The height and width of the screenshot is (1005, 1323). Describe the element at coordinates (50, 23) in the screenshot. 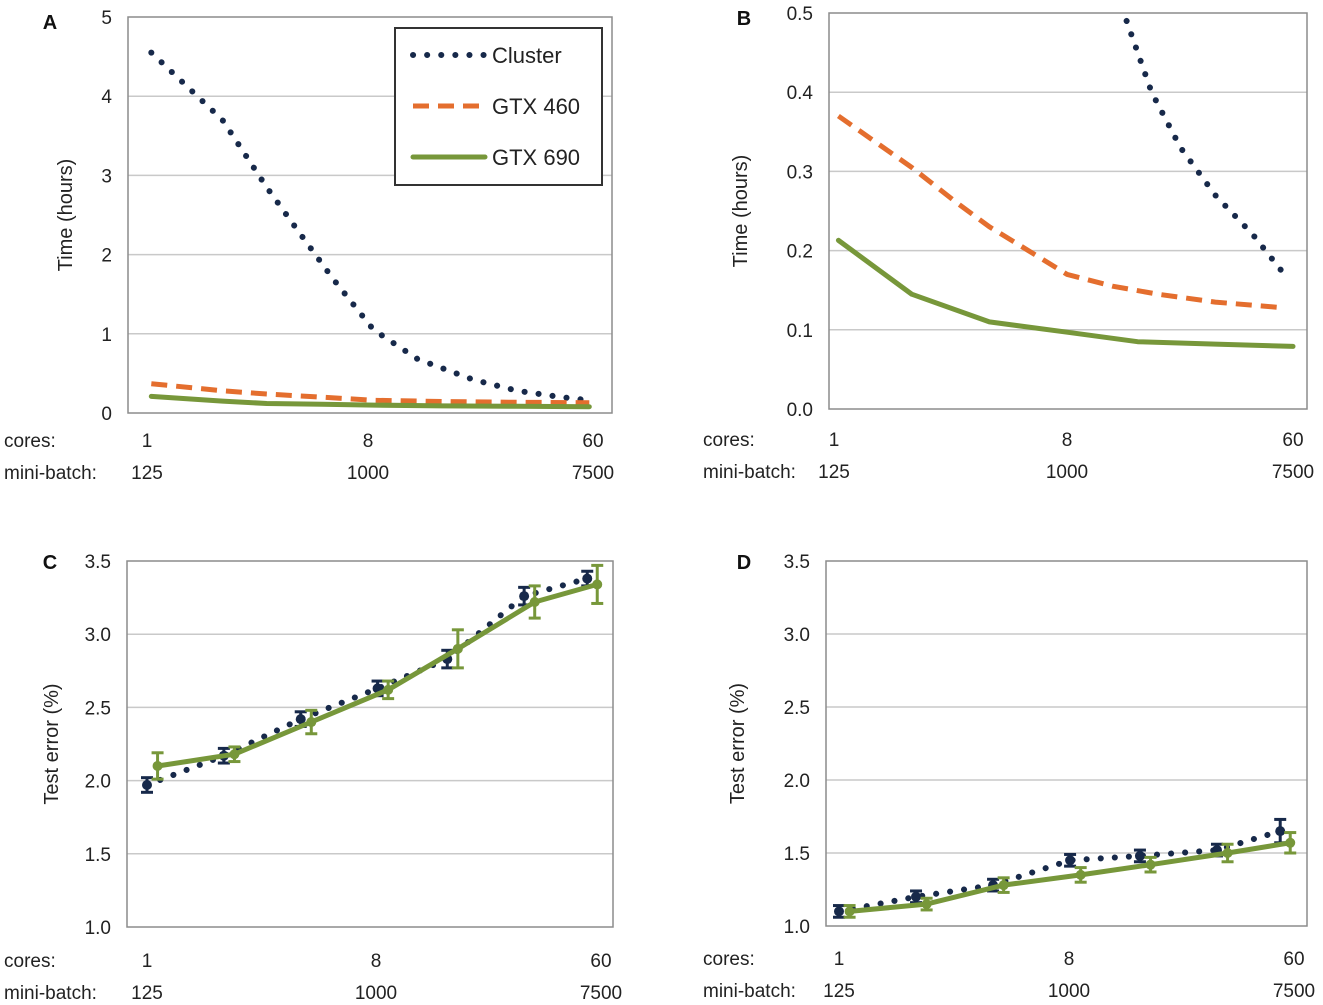

I see `panel-letter: A` at that location.